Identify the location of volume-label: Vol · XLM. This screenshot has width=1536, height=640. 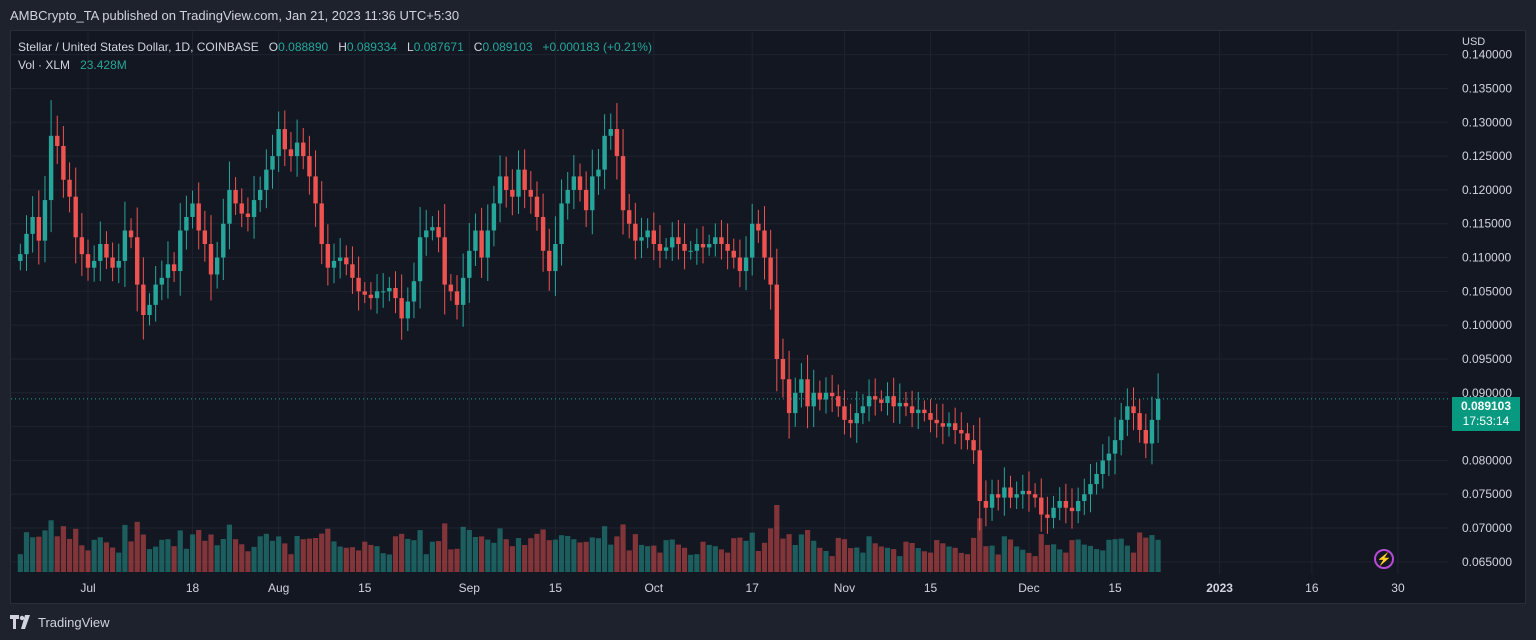
(44, 65).